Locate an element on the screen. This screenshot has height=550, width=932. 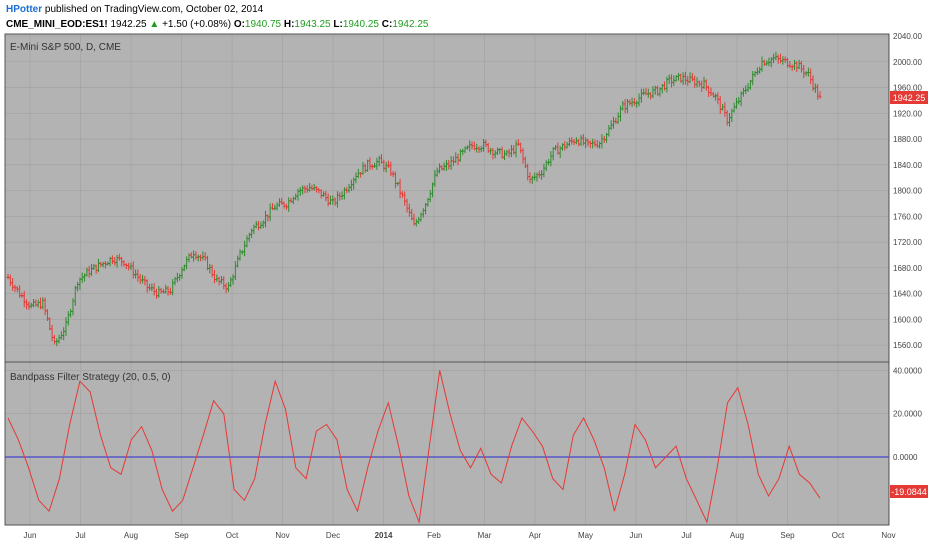
last-price-label: 1942.25 is located at coordinates (909, 98).